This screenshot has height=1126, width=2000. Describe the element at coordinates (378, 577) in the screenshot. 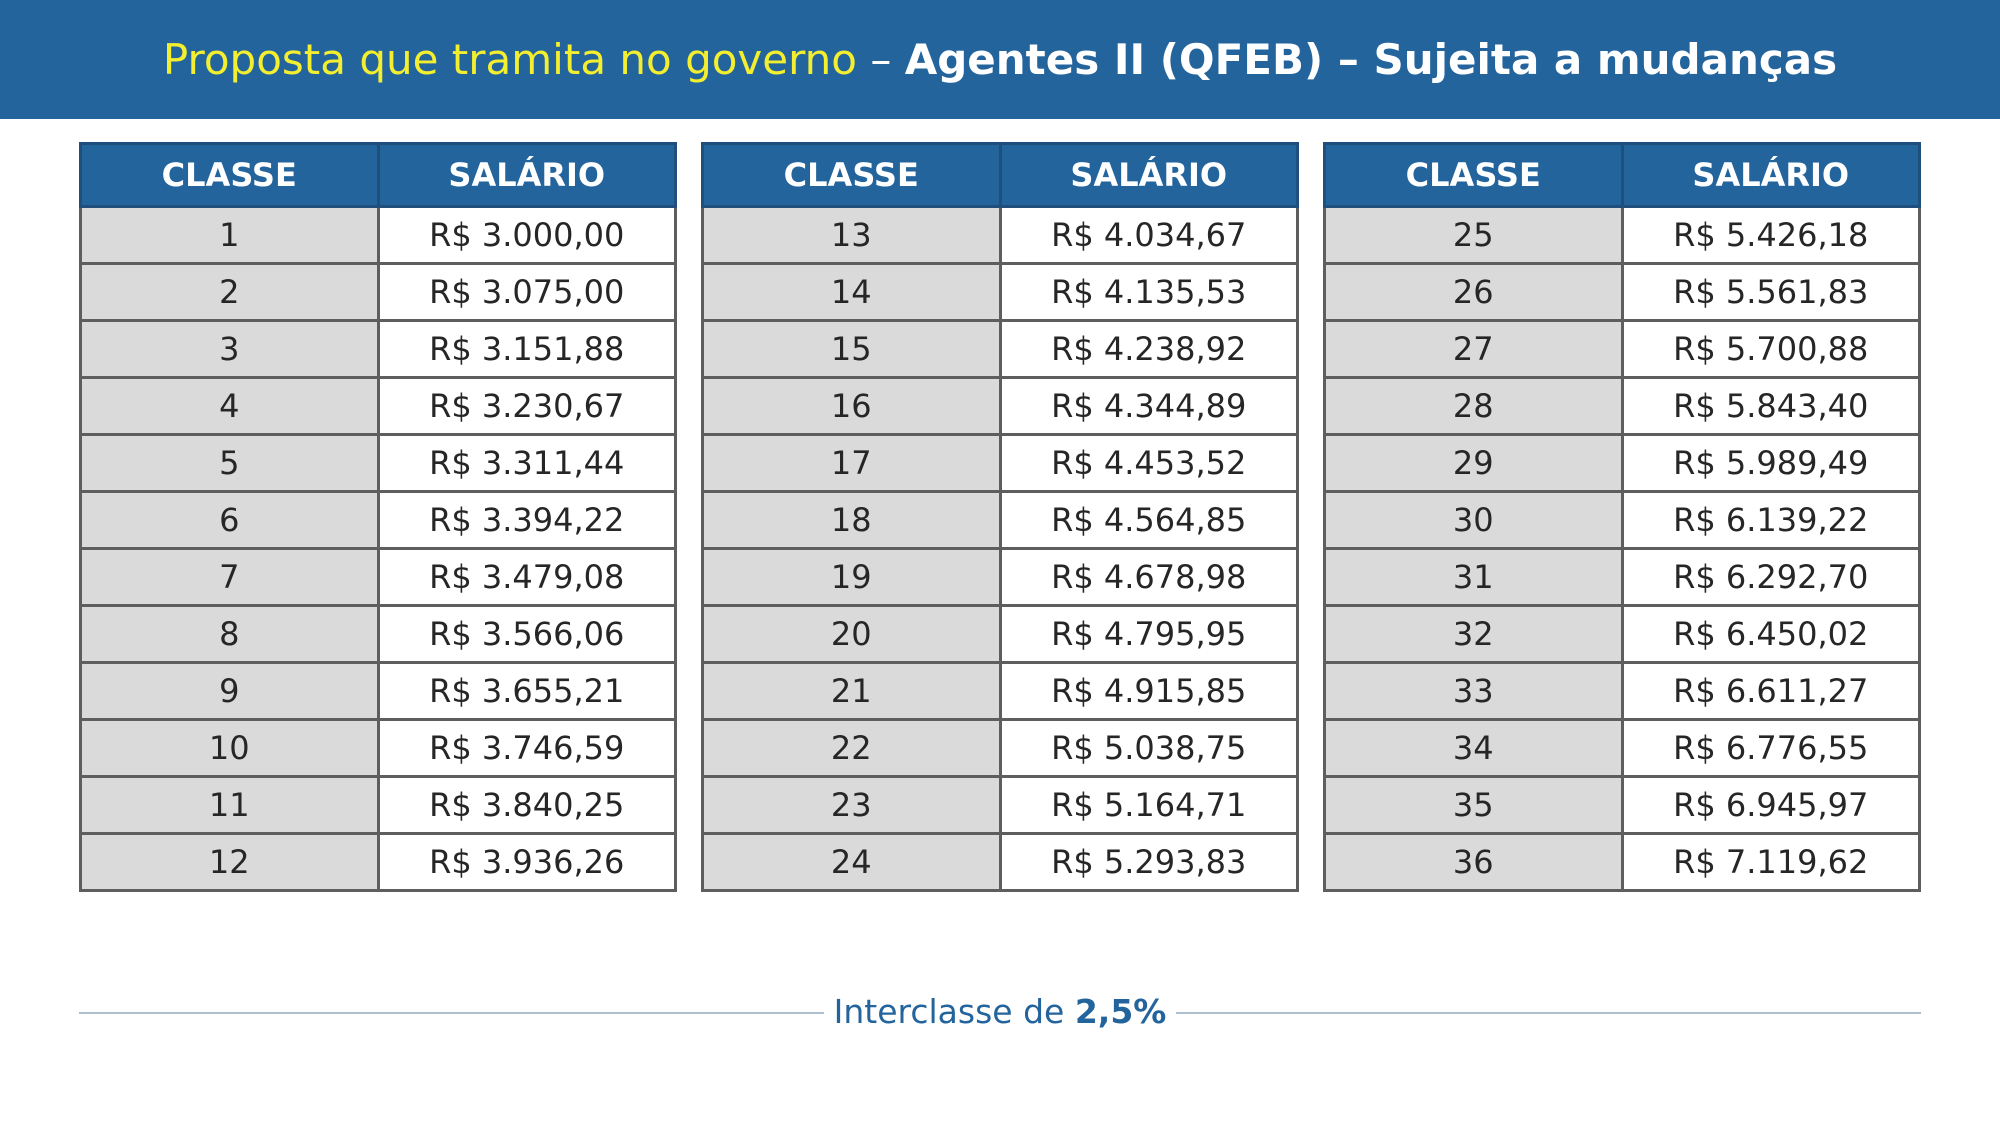

I see `table-row: 7 R$ 3.479,08` at that location.